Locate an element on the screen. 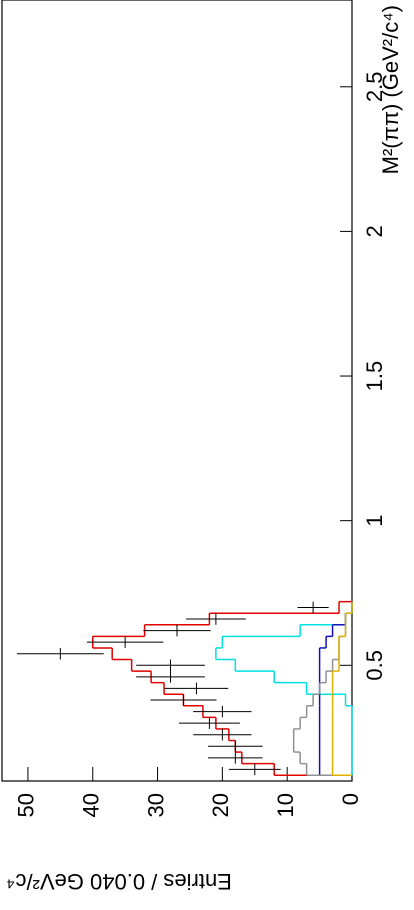  y-axis-label: Entries / 0.040 GeV²/c⁴ is located at coordinates (119, 881).